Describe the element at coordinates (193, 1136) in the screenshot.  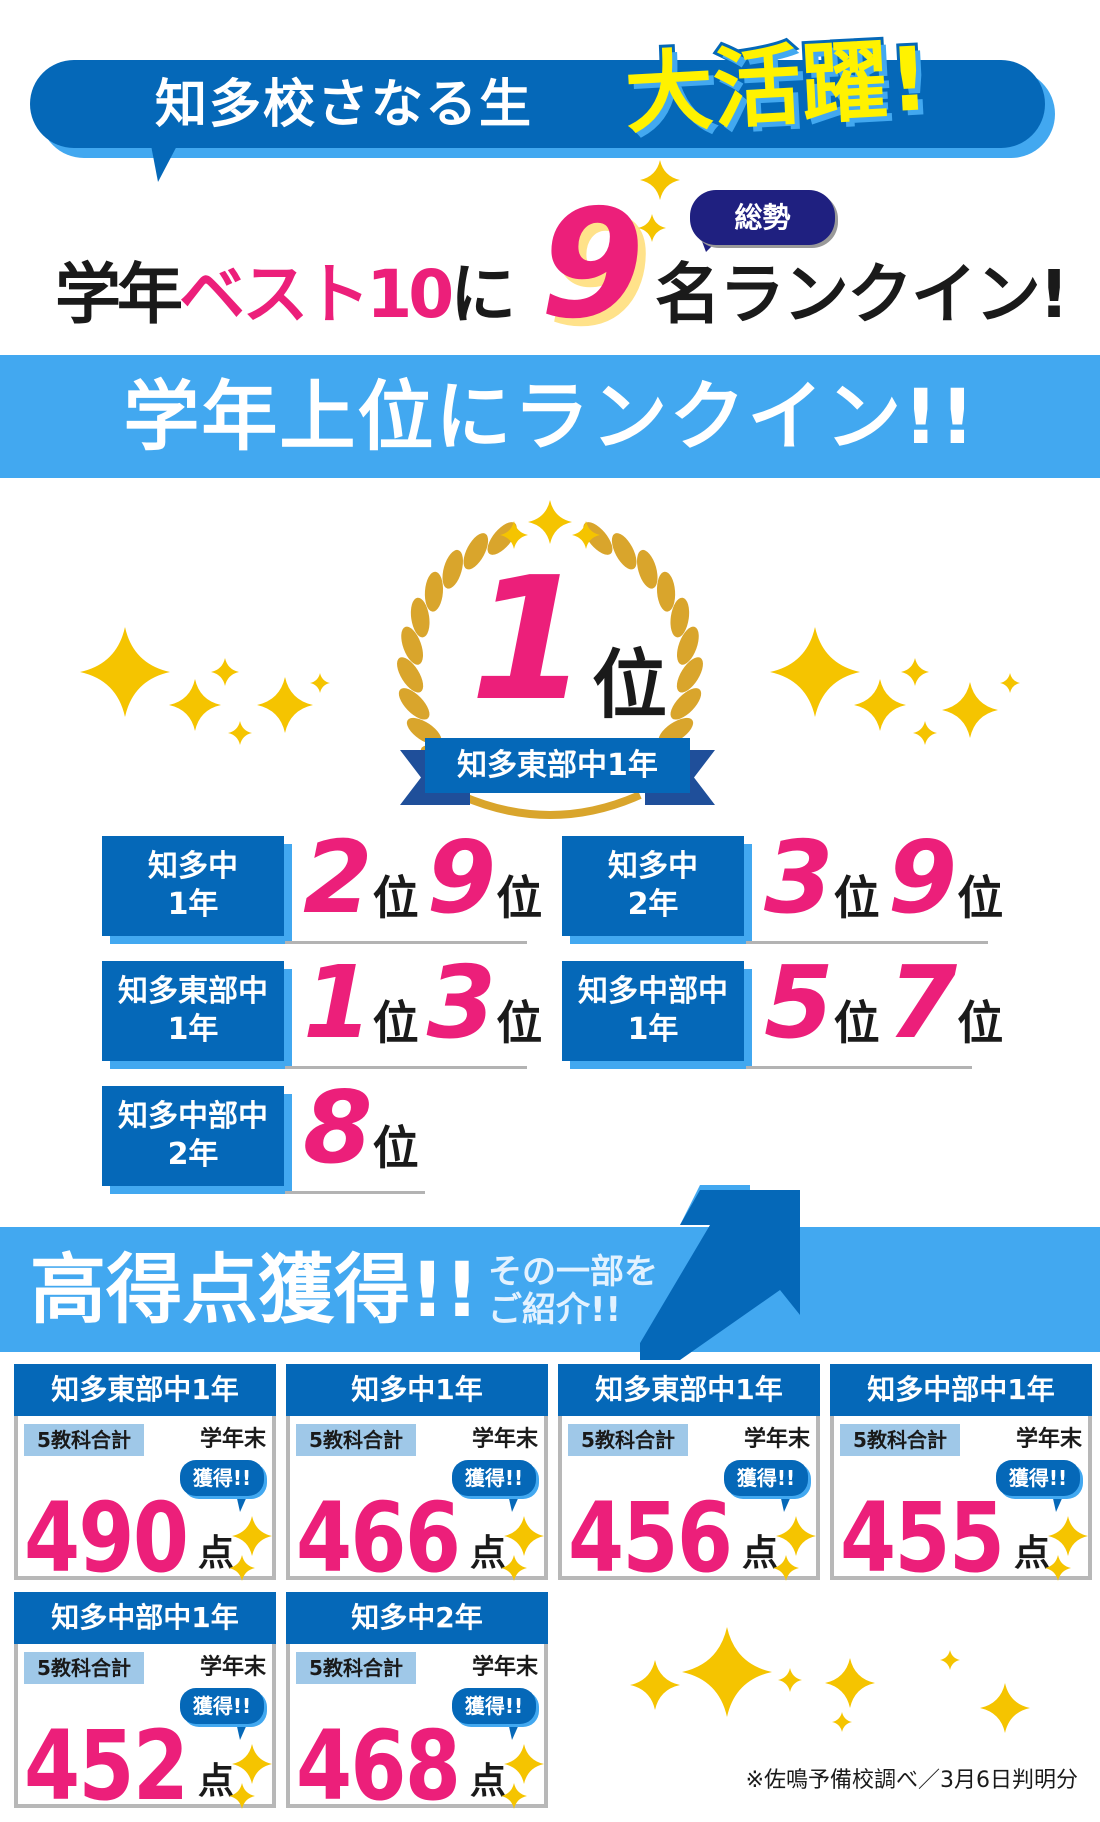
I see `rank-school-label: 知多中部中 2年` at that location.